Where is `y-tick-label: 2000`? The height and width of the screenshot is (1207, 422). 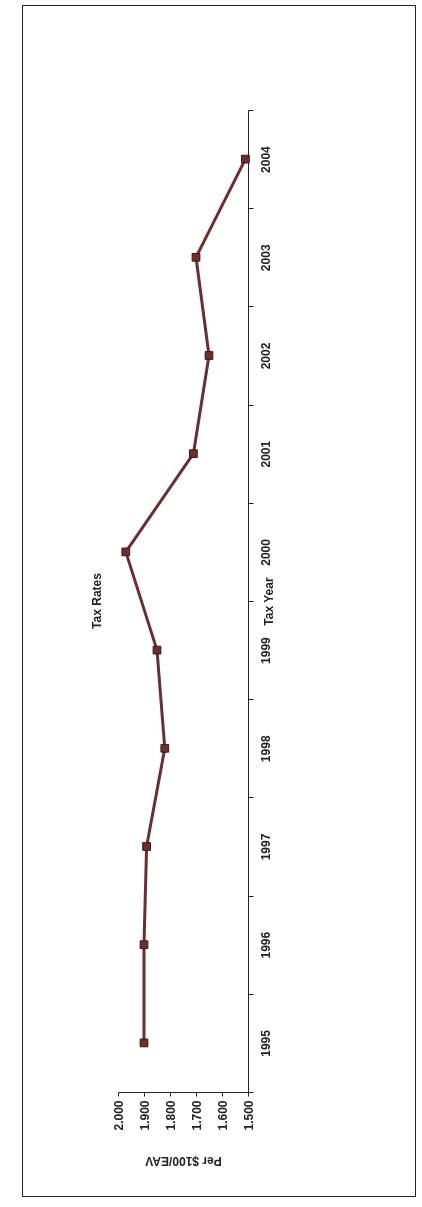 y-tick-label: 2000 is located at coordinates (265, 552).